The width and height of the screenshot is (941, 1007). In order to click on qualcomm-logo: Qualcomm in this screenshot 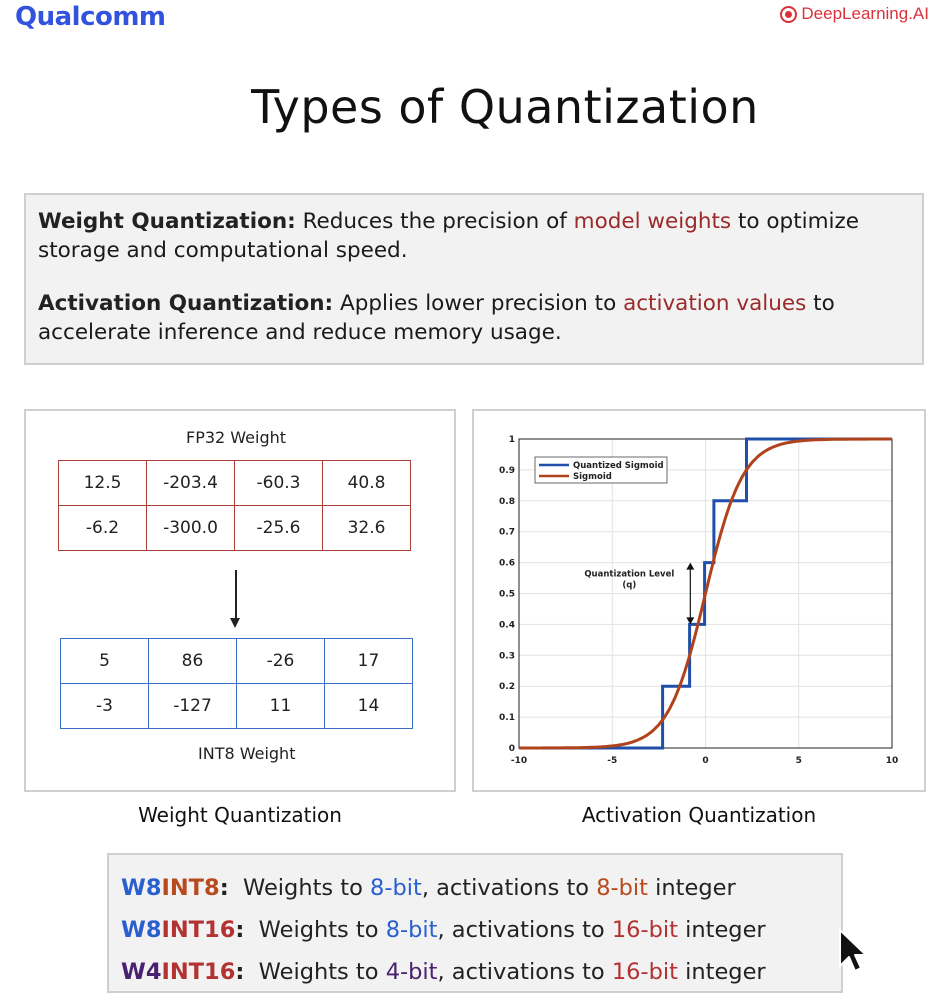, I will do `click(90, 17)`.